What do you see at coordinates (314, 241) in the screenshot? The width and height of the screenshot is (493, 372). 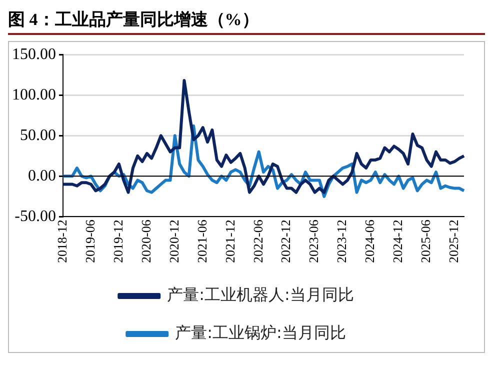 I see `x-tick-label: 2023-06` at bounding box center [314, 241].